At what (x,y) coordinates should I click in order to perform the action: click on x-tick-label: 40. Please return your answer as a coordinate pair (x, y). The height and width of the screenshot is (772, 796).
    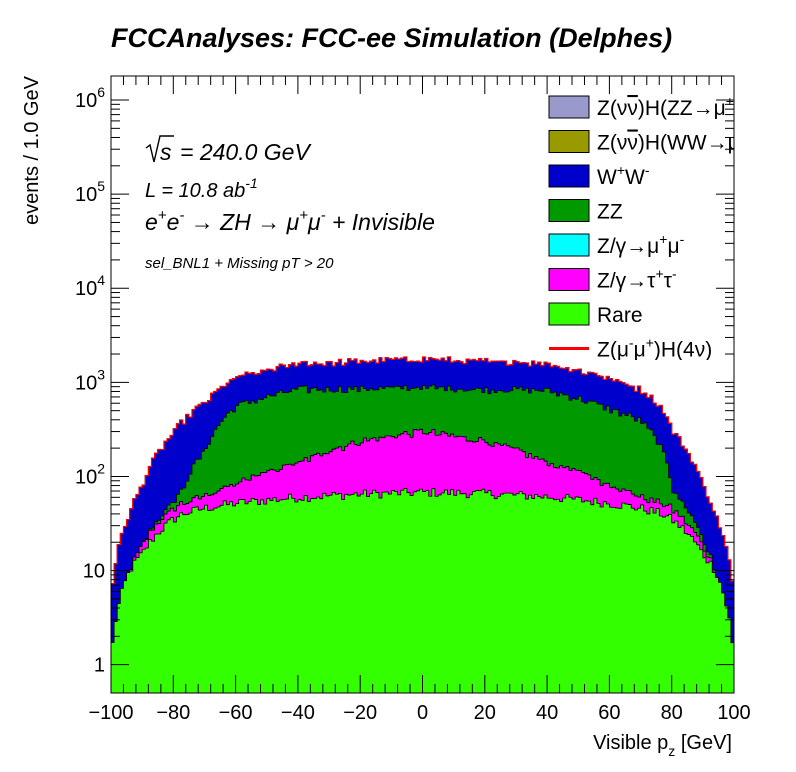
    Looking at the image, I should click on (547, 713).